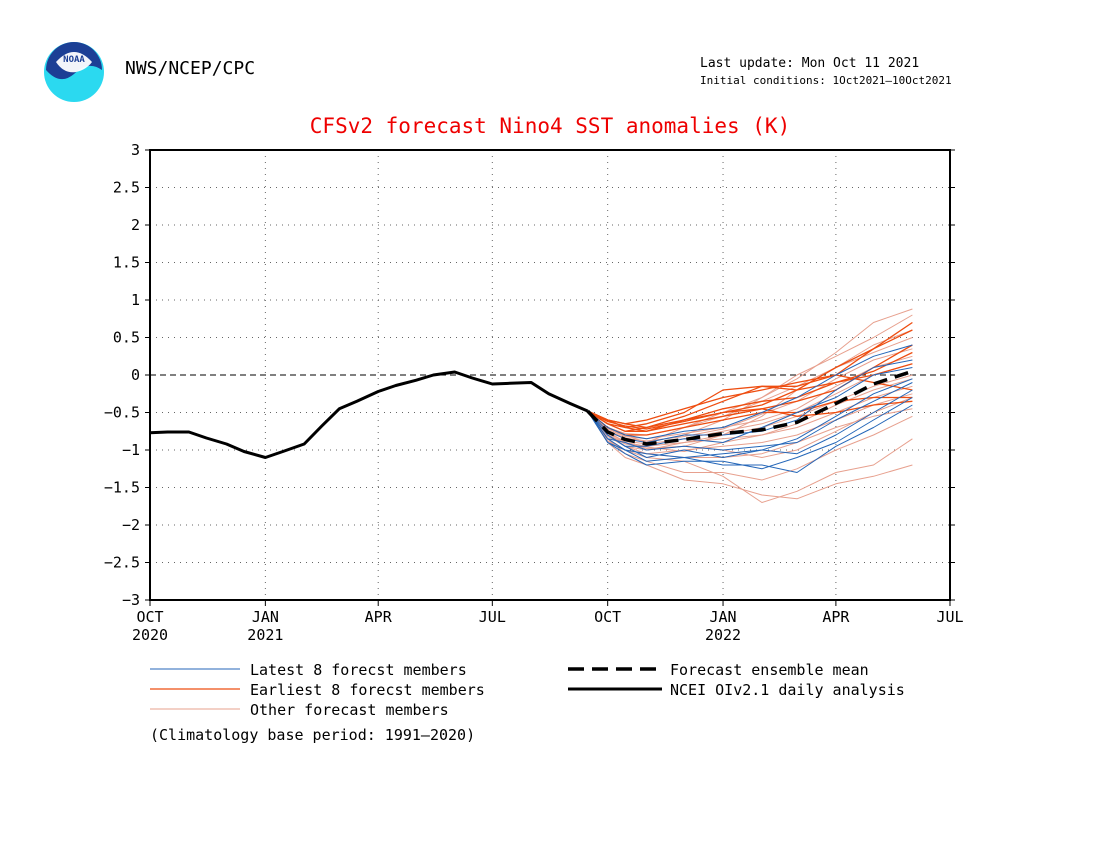 This screenshot has width=1100, height=850. I want to click on y-tick-label: −2.5, so click(122, 563).